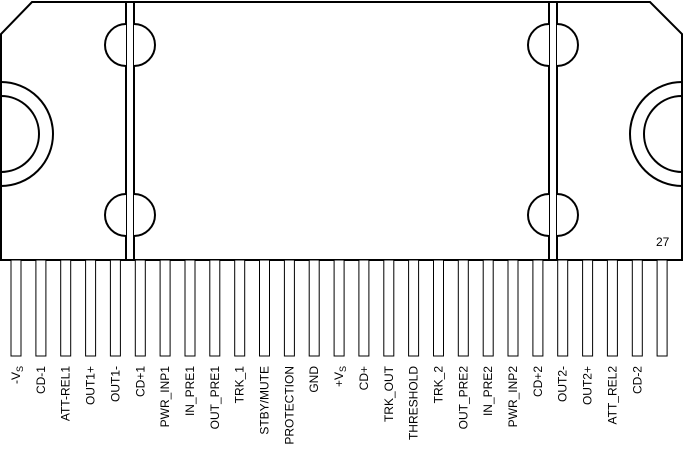 This screenshot has height=458, width=683. What do you see at coordinates (91, 385) in the screenshot?
I see `pin-label-4: OUT1+` at bounding box center [91, 385].